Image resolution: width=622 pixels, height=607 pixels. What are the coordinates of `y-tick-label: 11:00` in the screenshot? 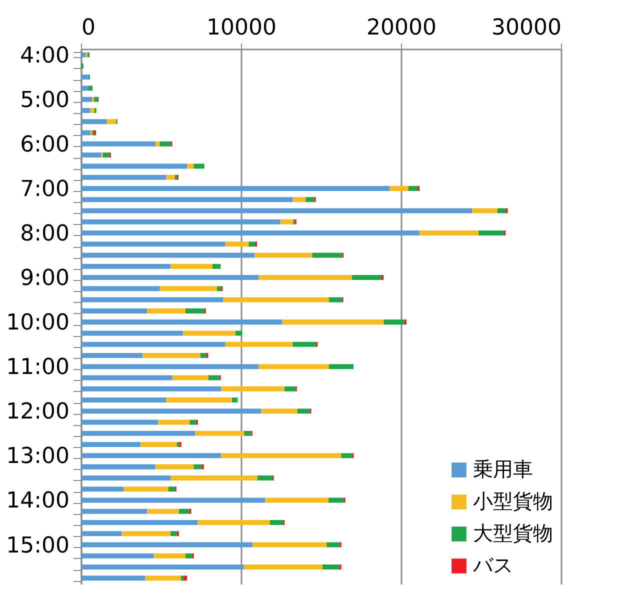 It's located at (38, 367).